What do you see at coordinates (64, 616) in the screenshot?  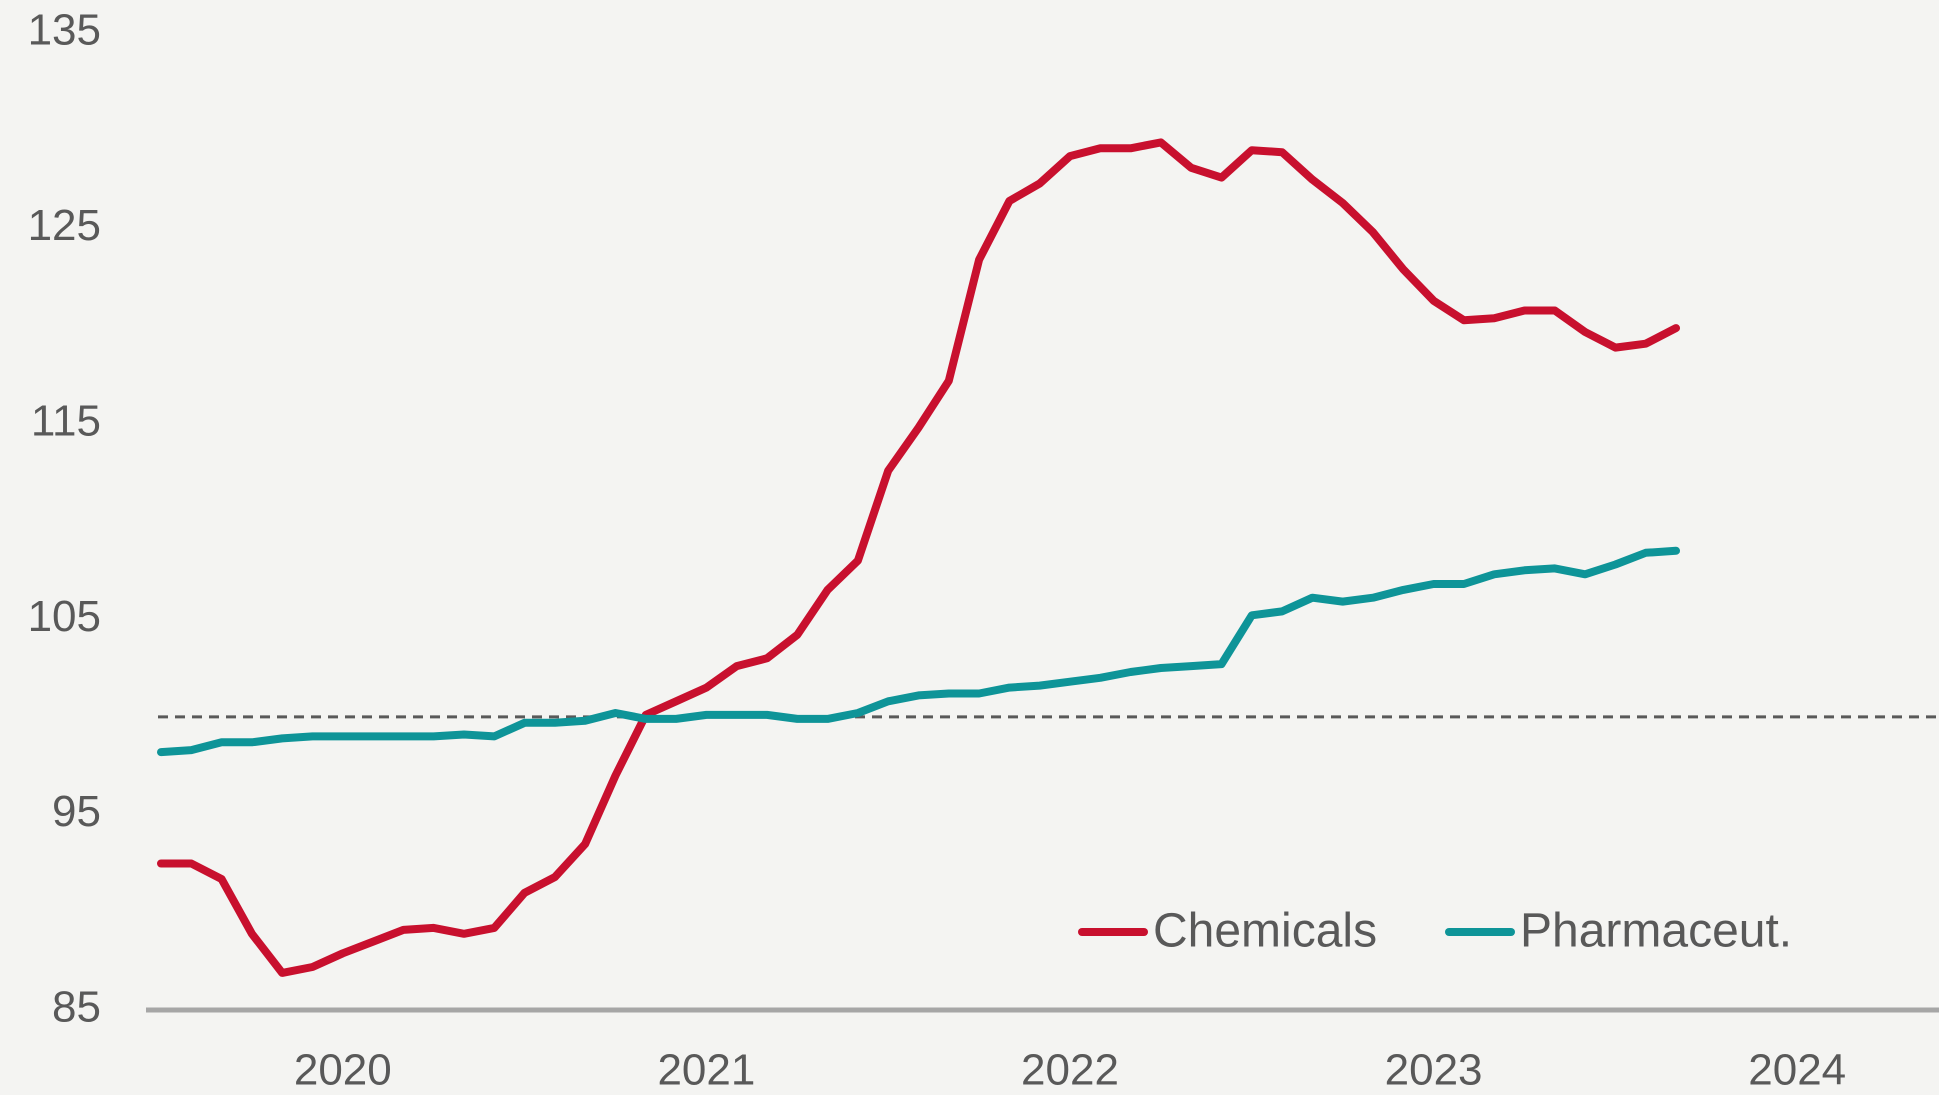 I see `y-tick-label: 105` at bounding box center [64, 616].